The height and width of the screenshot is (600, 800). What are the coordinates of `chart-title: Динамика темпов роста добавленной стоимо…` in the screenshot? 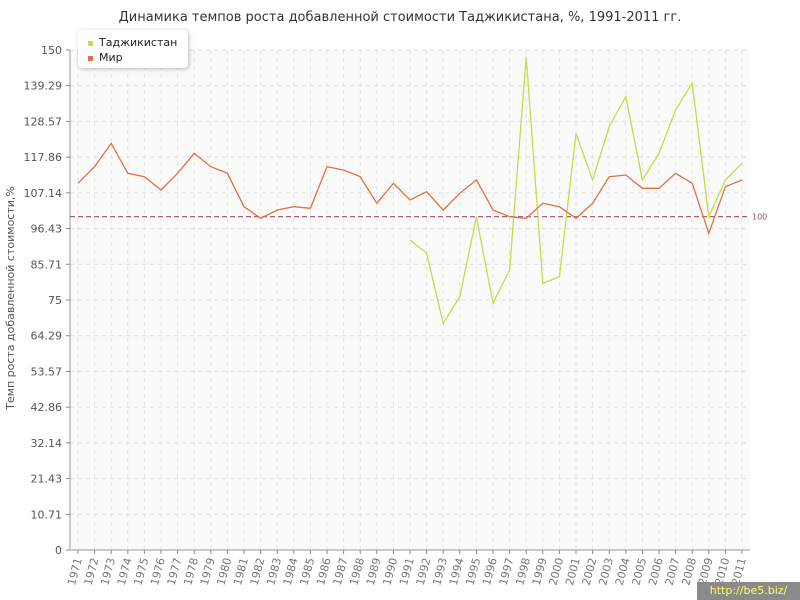 It's located at (400, 17).